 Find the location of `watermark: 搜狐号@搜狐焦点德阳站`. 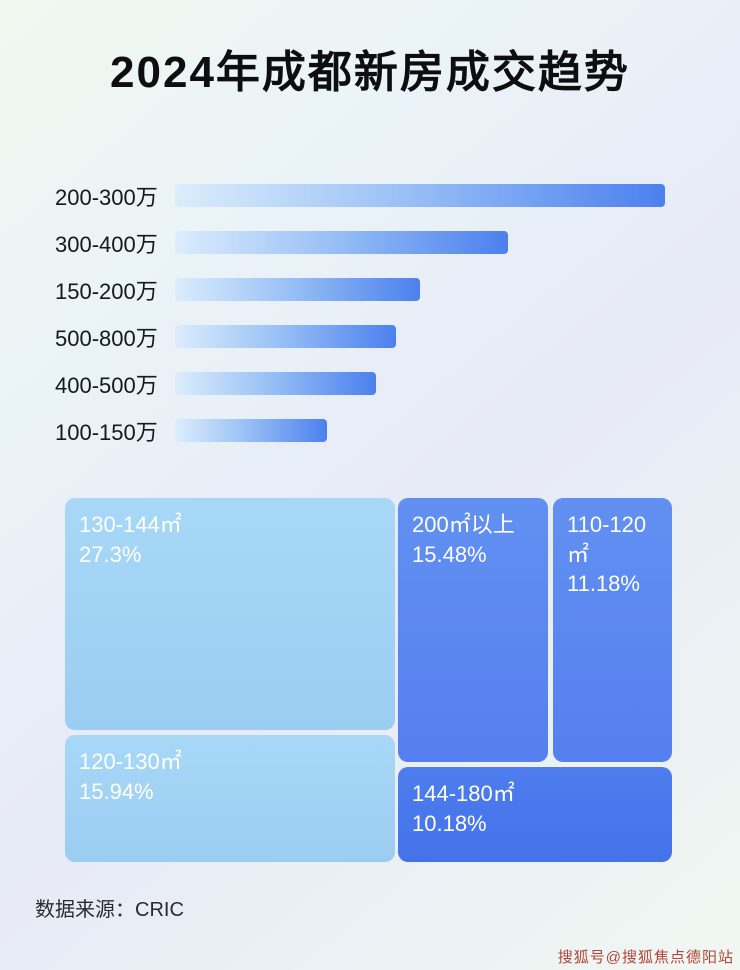

watermark: 搜狐号@搜狐焦点德阳站 is located at coordinates (645, 957).